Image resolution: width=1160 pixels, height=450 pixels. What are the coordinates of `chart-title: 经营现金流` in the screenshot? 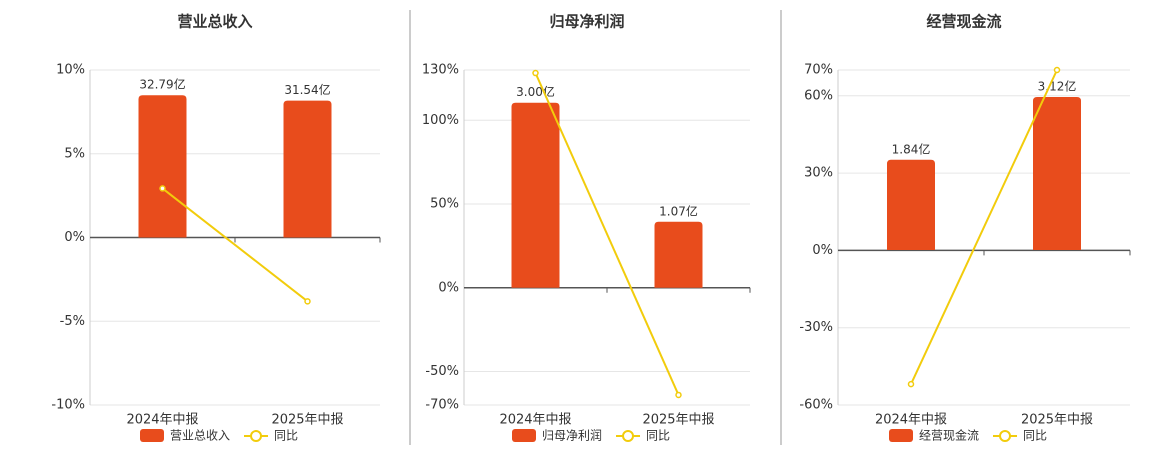 It's located at (963, 22).